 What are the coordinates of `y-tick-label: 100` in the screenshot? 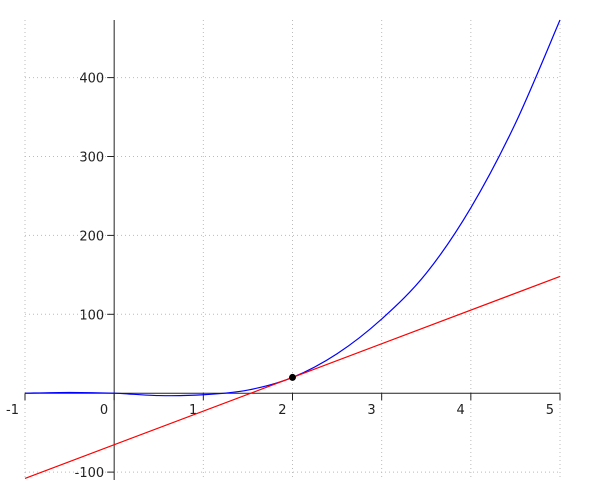 It's located at (91, 315).